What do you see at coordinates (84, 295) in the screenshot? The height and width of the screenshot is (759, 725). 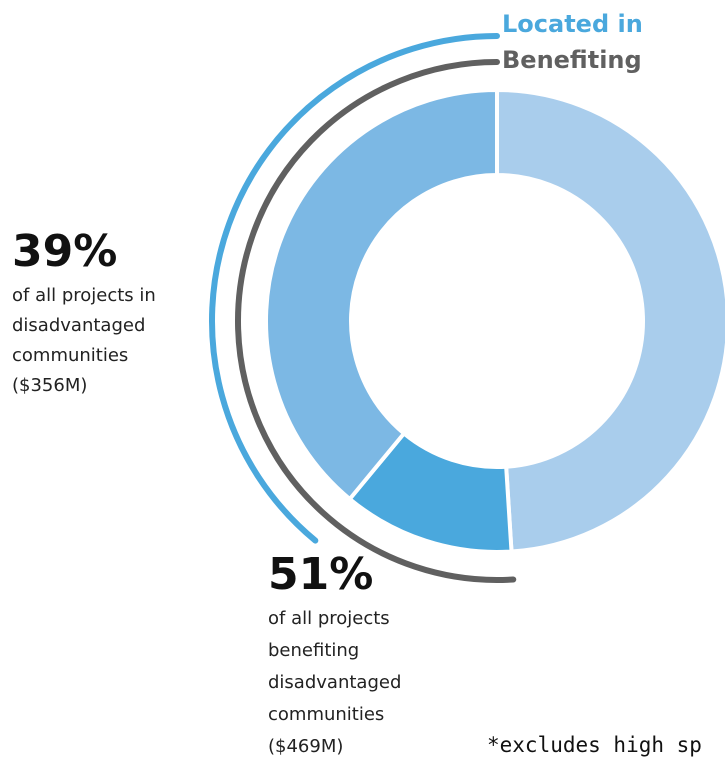 I see `annotation-line: of all projects in` at bounding box center [84, 295].